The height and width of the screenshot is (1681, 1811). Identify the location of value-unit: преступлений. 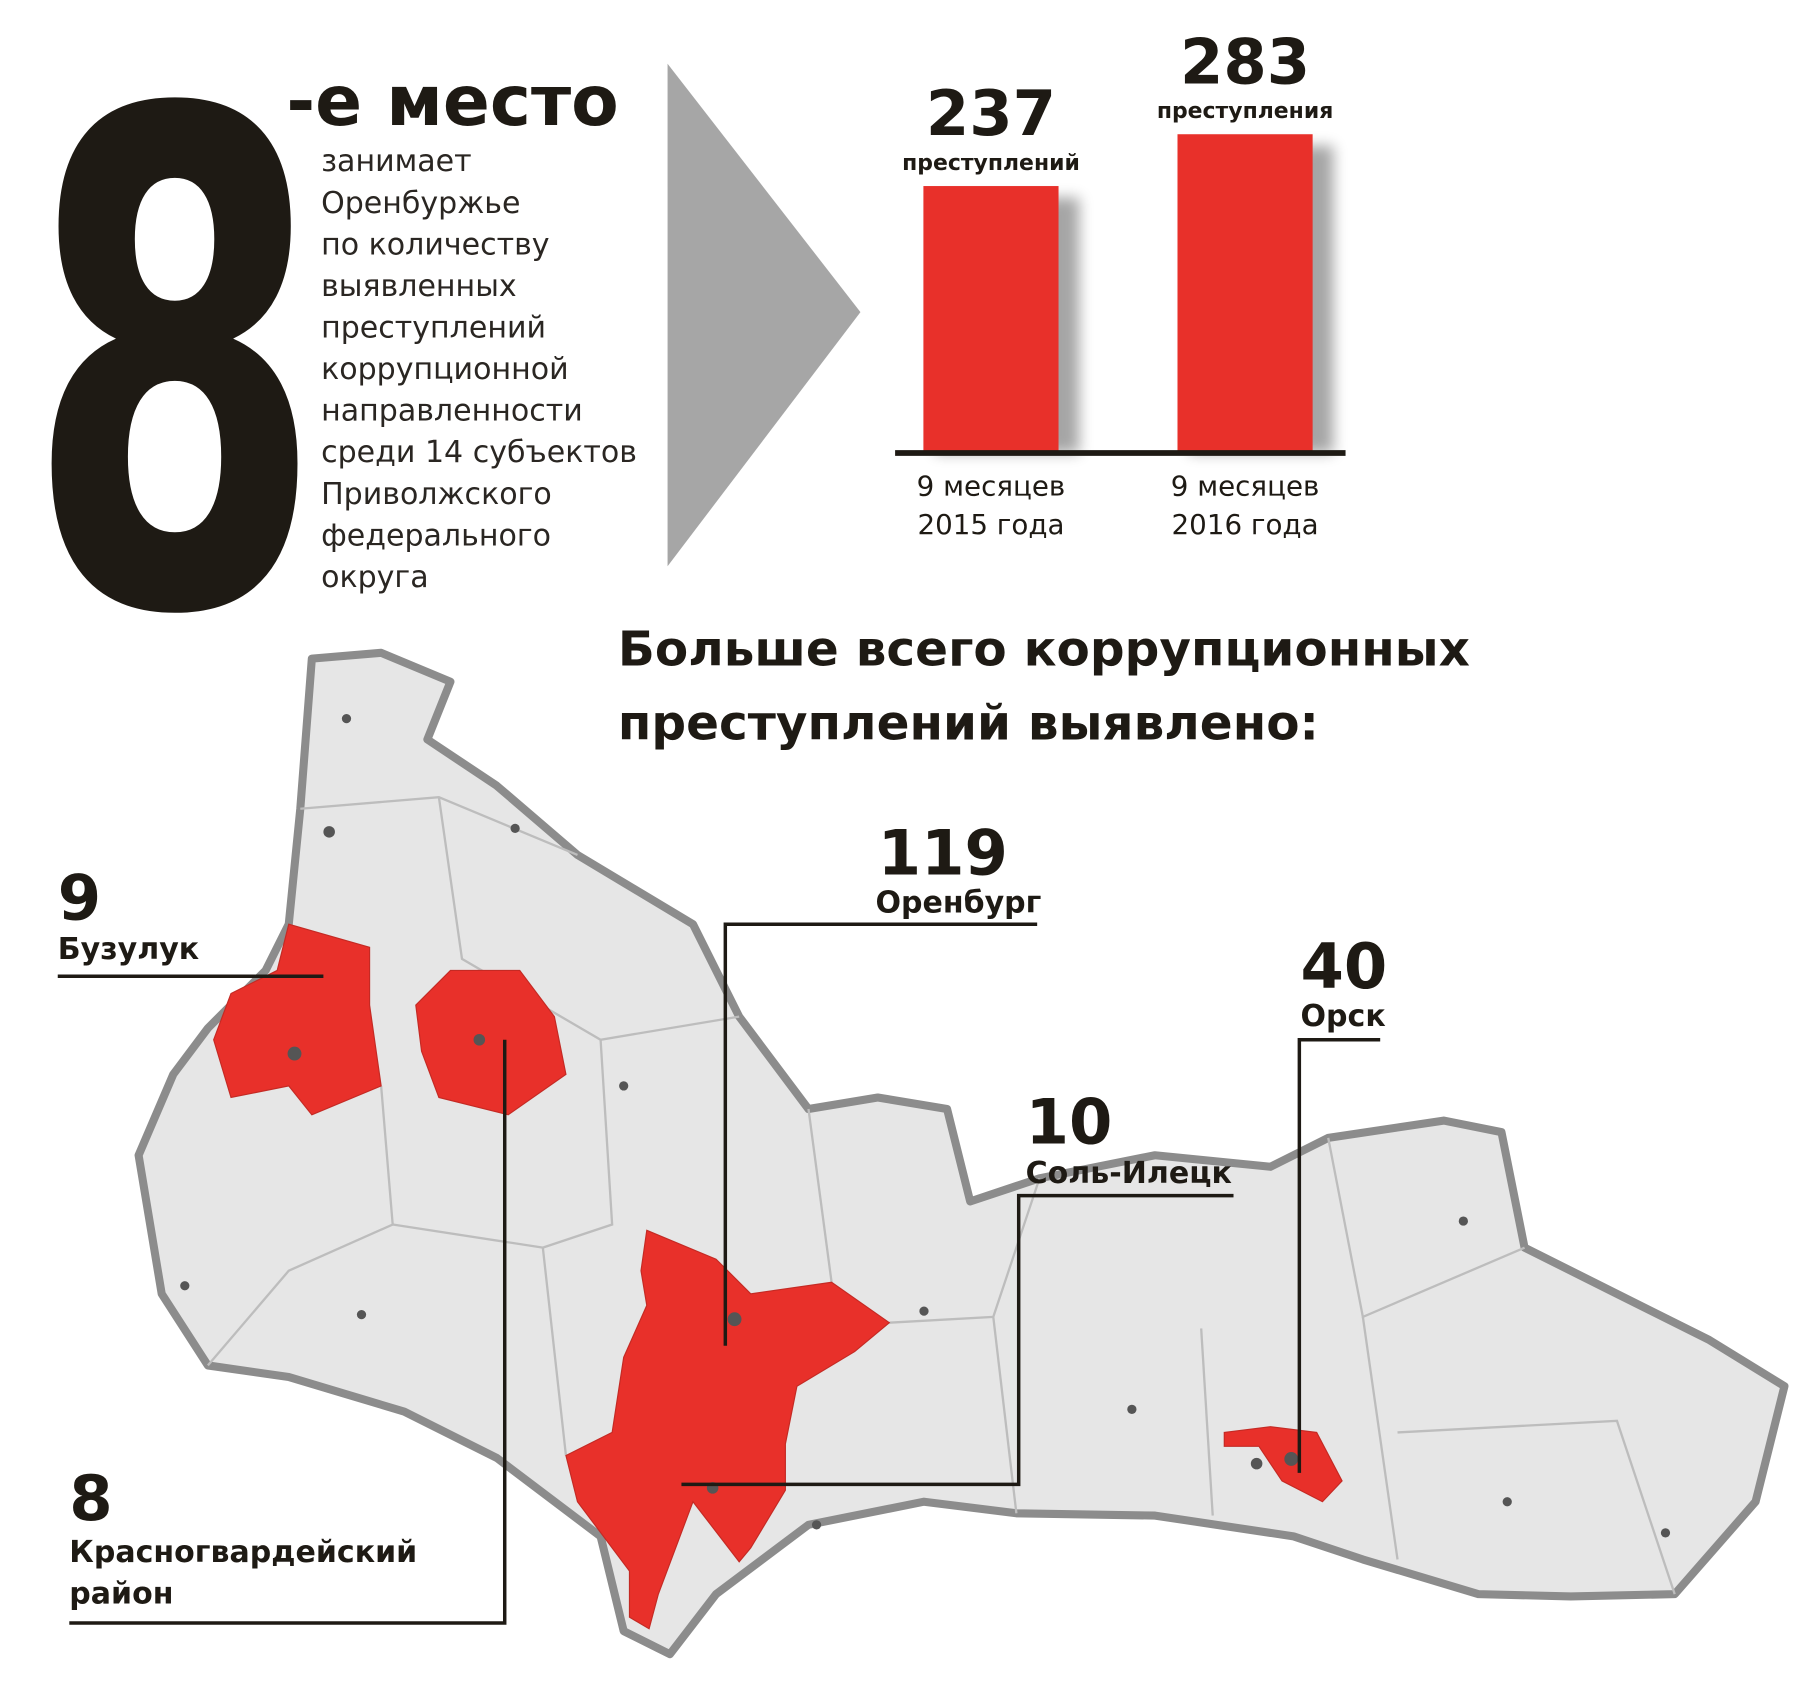
(991, 163).